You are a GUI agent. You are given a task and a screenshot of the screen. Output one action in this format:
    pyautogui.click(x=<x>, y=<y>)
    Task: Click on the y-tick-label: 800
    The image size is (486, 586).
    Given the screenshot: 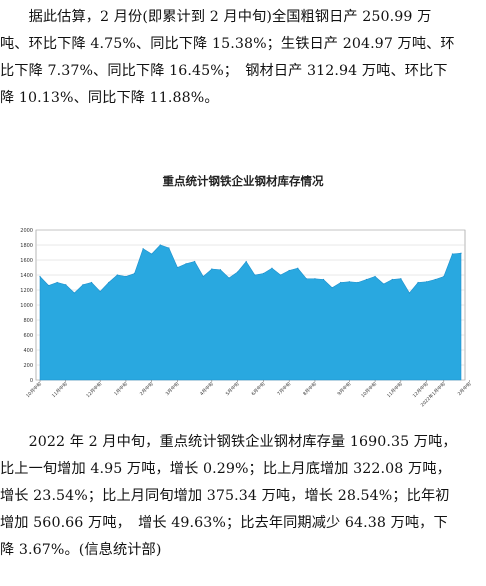 What is the action you would take?
    pyautogui.click(x=28, y=321)
    